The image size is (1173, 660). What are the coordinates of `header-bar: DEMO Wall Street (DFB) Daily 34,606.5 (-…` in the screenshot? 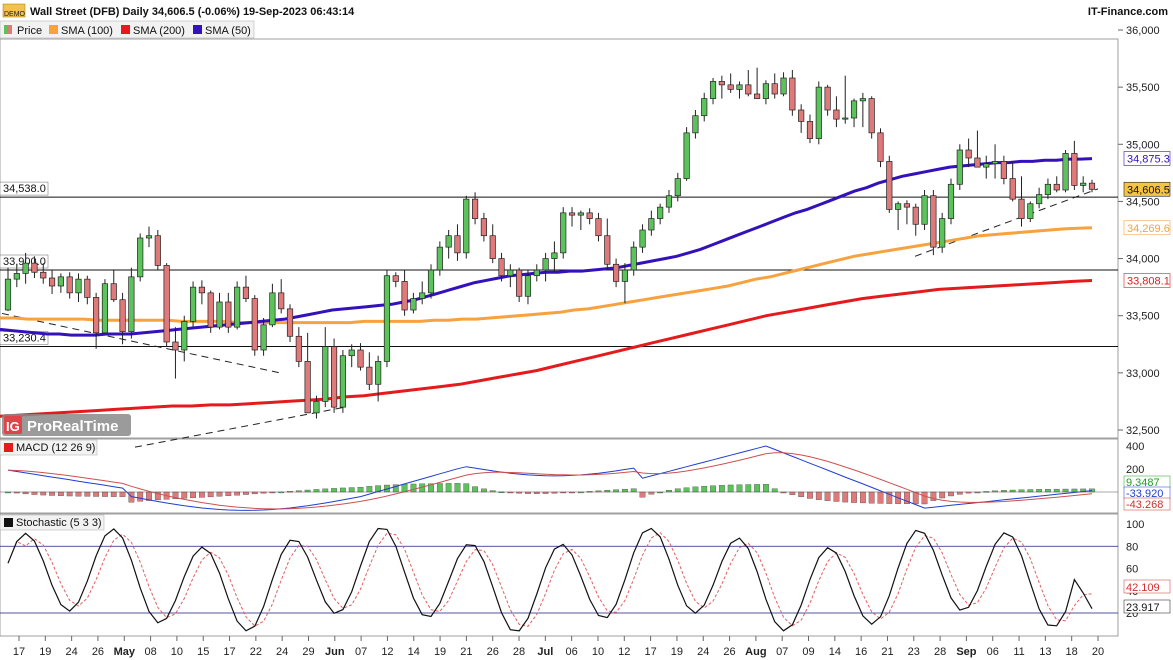 It's located at (586, 10).